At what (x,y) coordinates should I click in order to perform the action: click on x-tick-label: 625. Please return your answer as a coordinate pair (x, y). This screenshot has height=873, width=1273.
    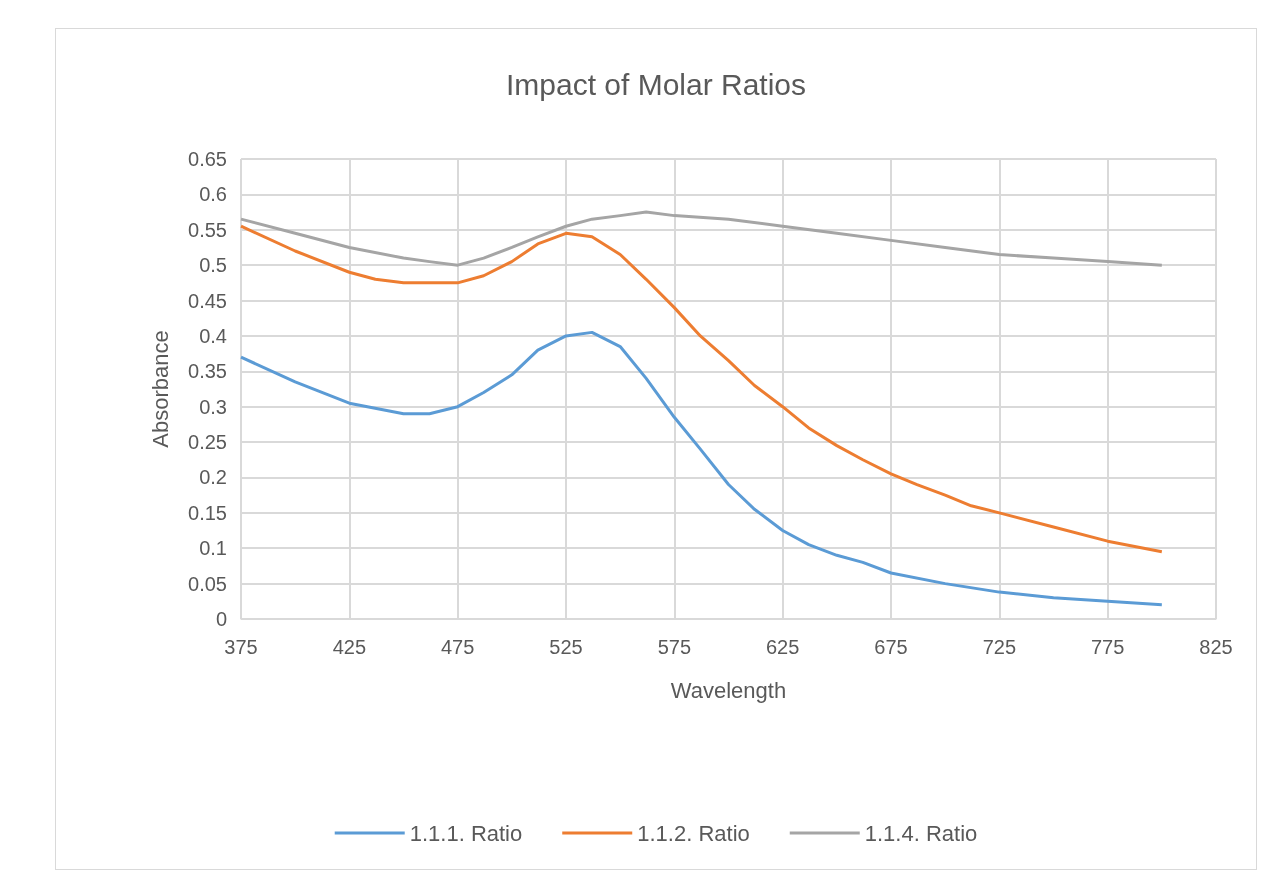
    Looking at the image, I should click on (782, 647).